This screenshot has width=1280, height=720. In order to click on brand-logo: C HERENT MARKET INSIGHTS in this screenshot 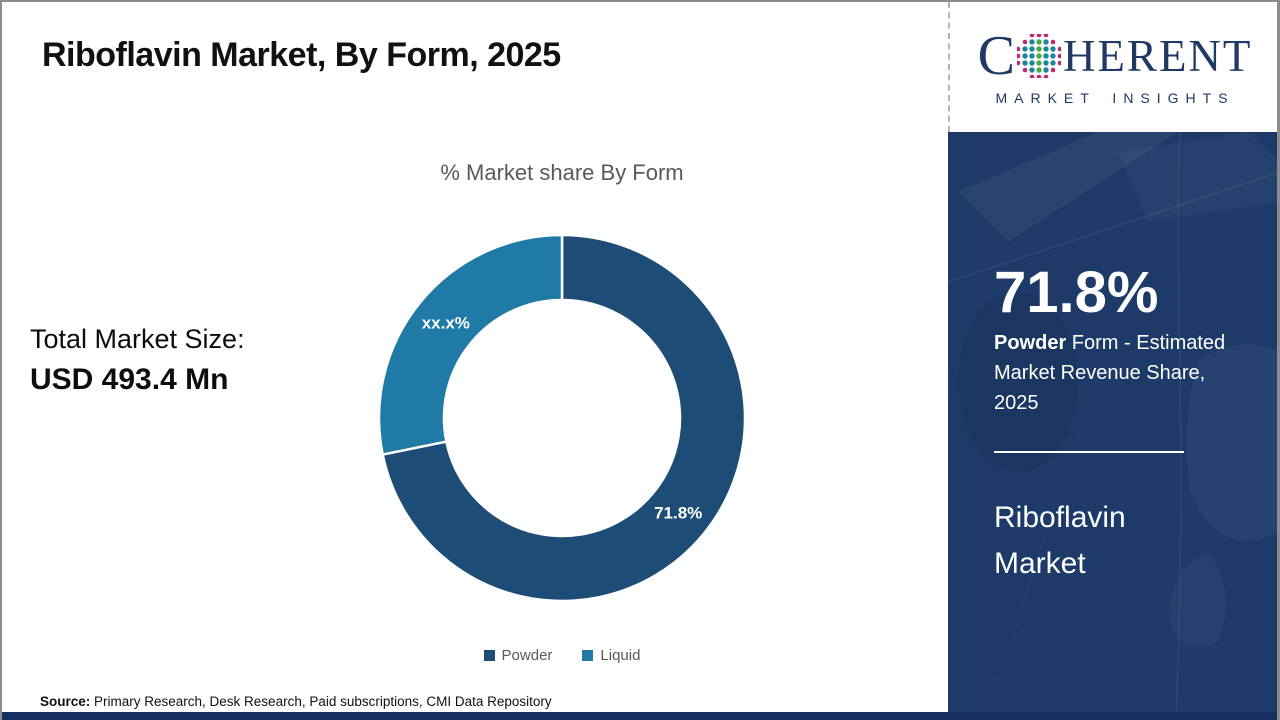, I will do `click(1112, 67)`.